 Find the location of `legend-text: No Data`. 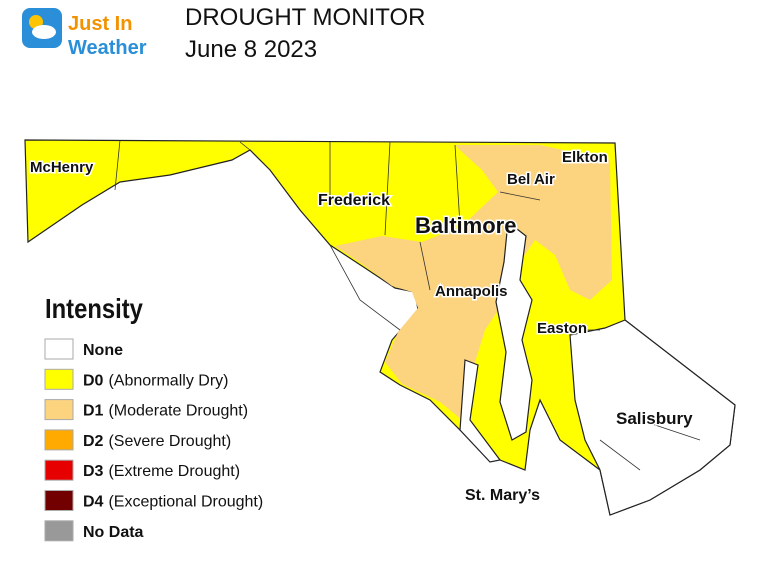

legend-text: No Data is located at coordinates (113, 532).